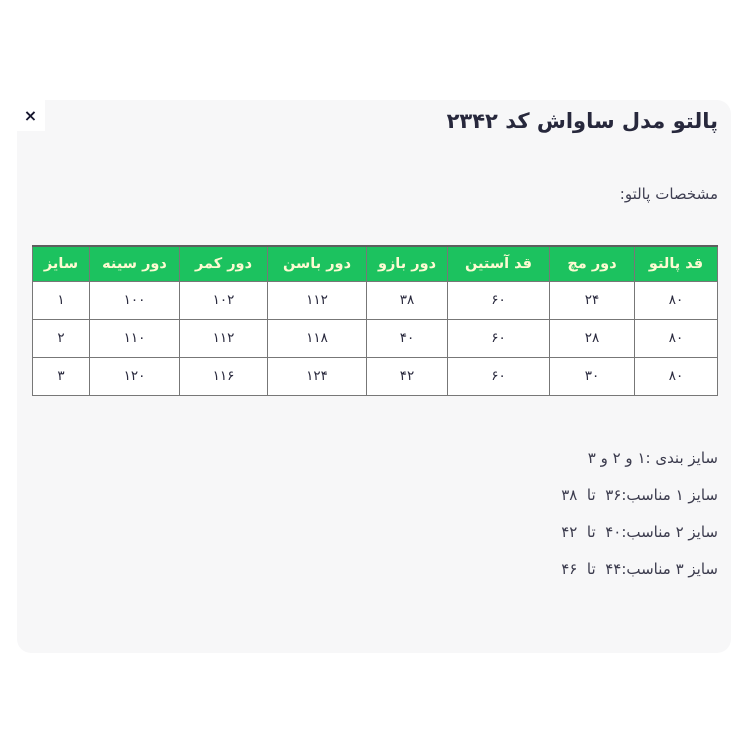 The height and width of the screenshot is (750, 750). I want to click on column-header: دور بازو, so click(407, 263).